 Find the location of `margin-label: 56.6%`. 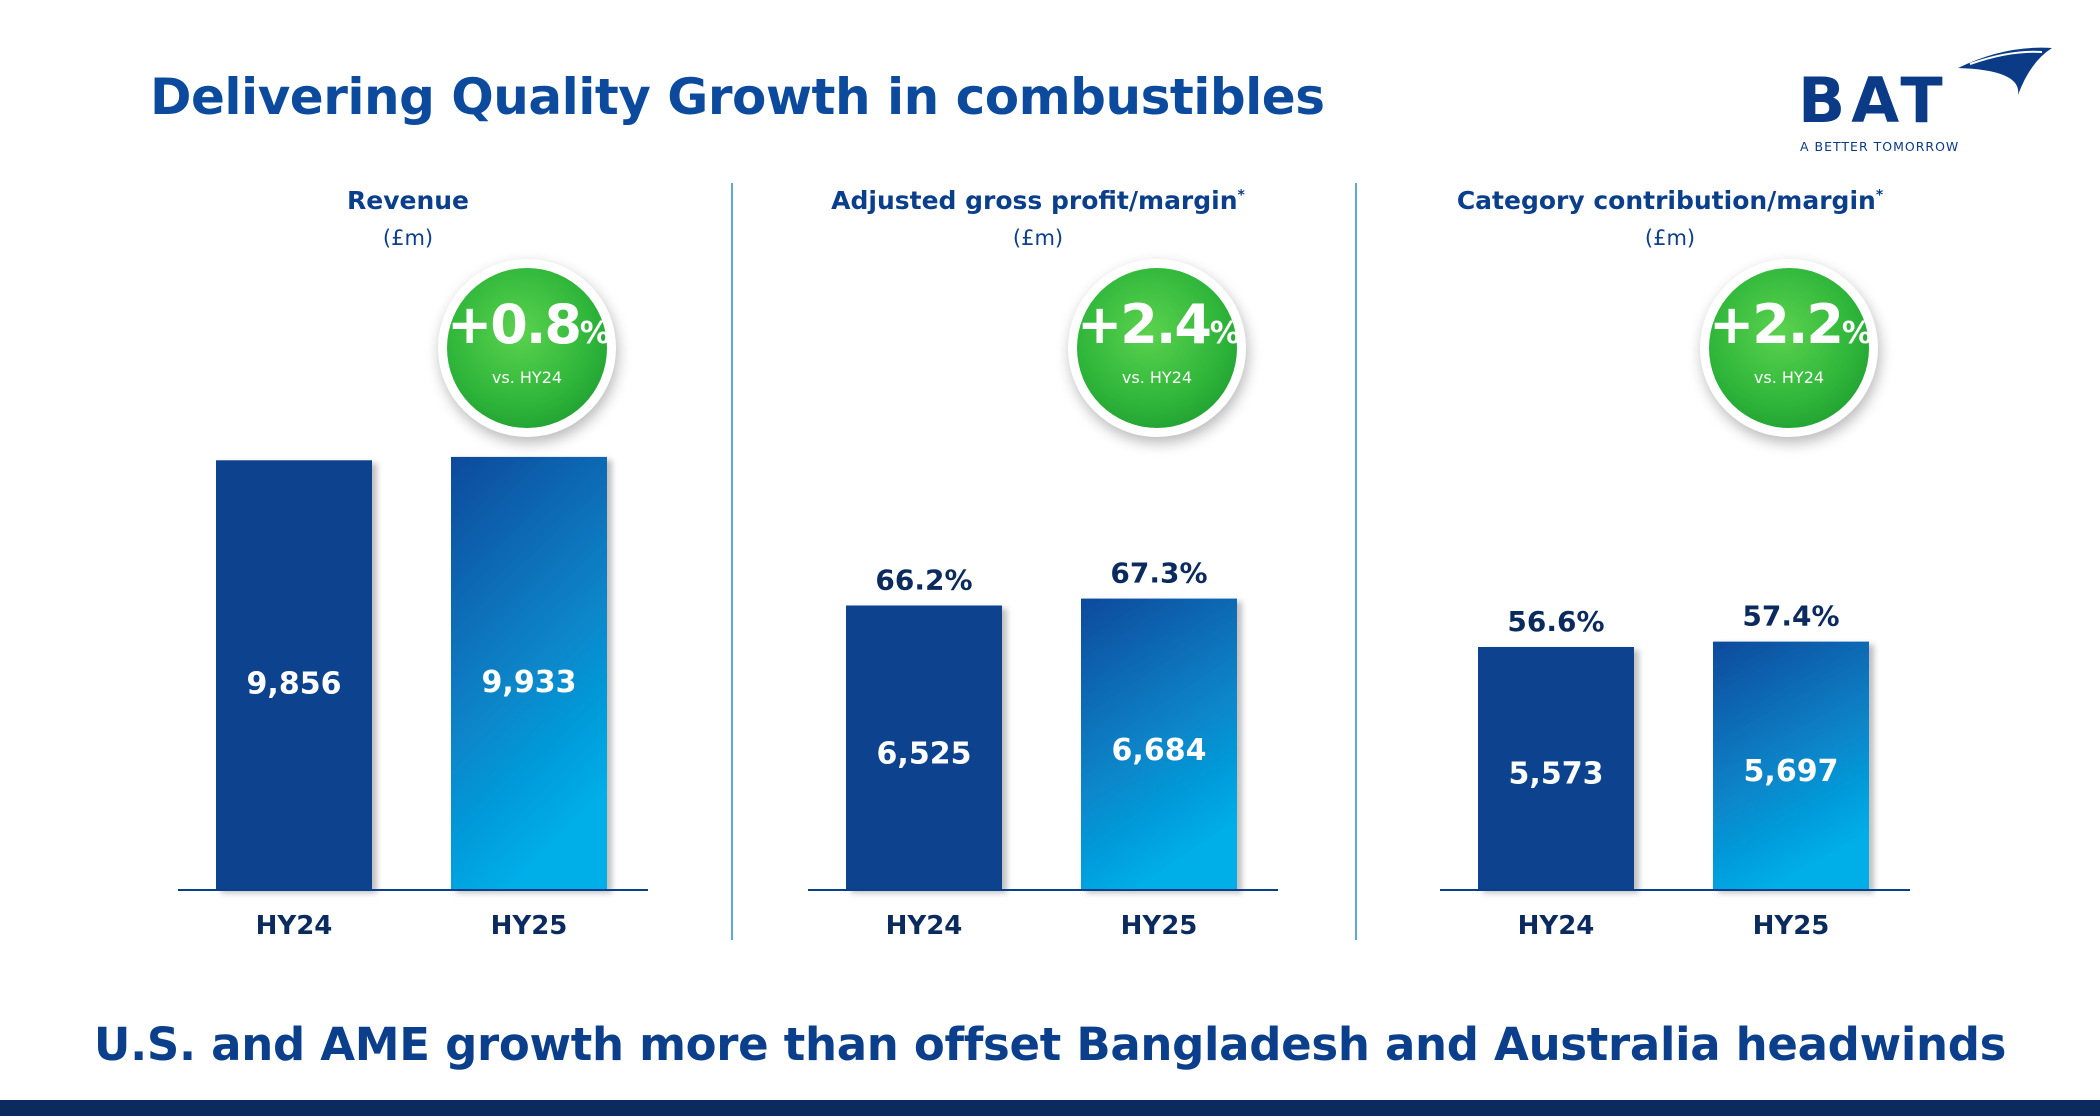

margin-label: 56.6% is located at coordinates (1555, 621).